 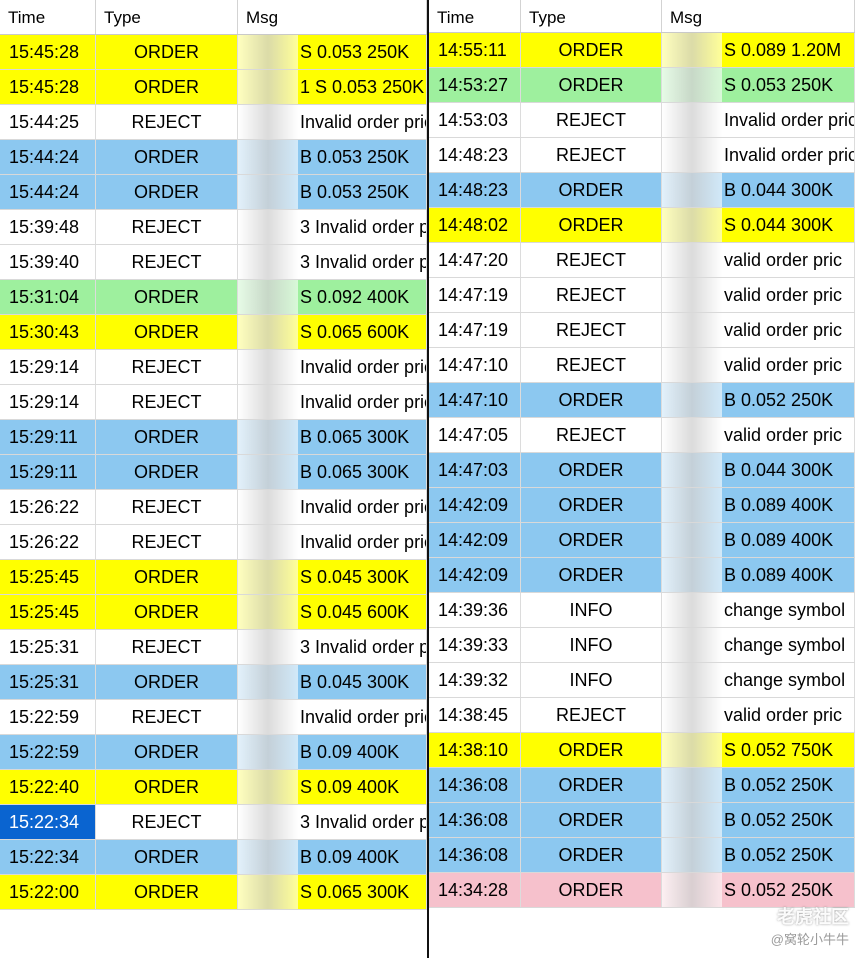 What do you see at coordinates (213, 87) in the screenshot?
I see `table-row: 15:45:28 ORDER 1 S 0.053 250K` at bounding box center [213, 87].